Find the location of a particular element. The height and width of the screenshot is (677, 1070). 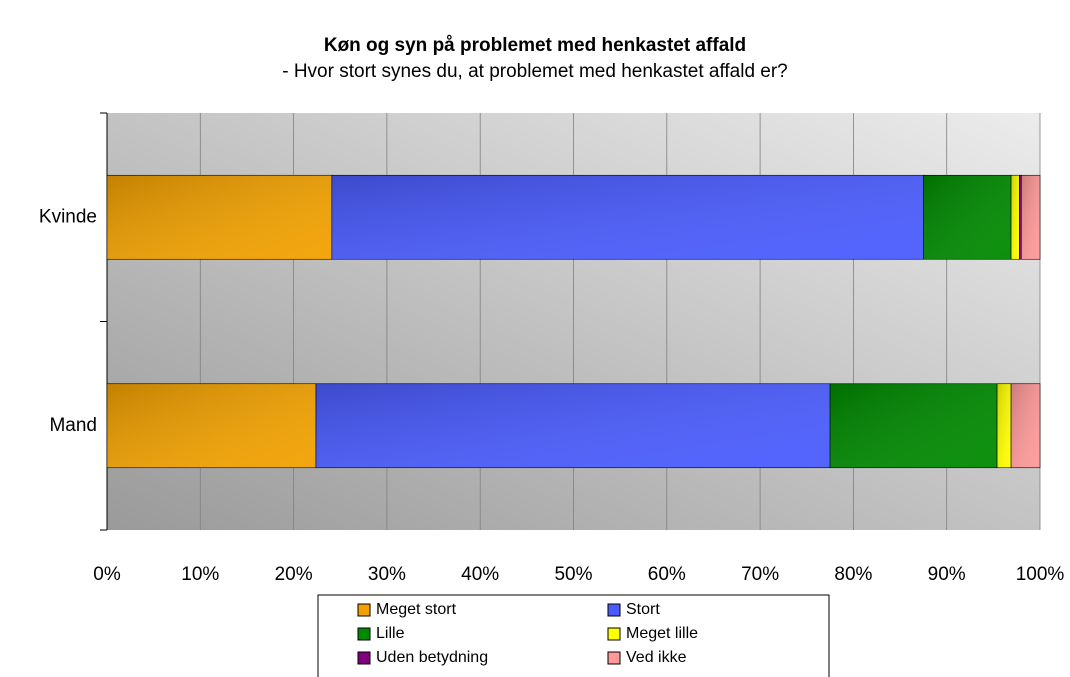

legend-label: Lille is located at coordinates (390, 633).